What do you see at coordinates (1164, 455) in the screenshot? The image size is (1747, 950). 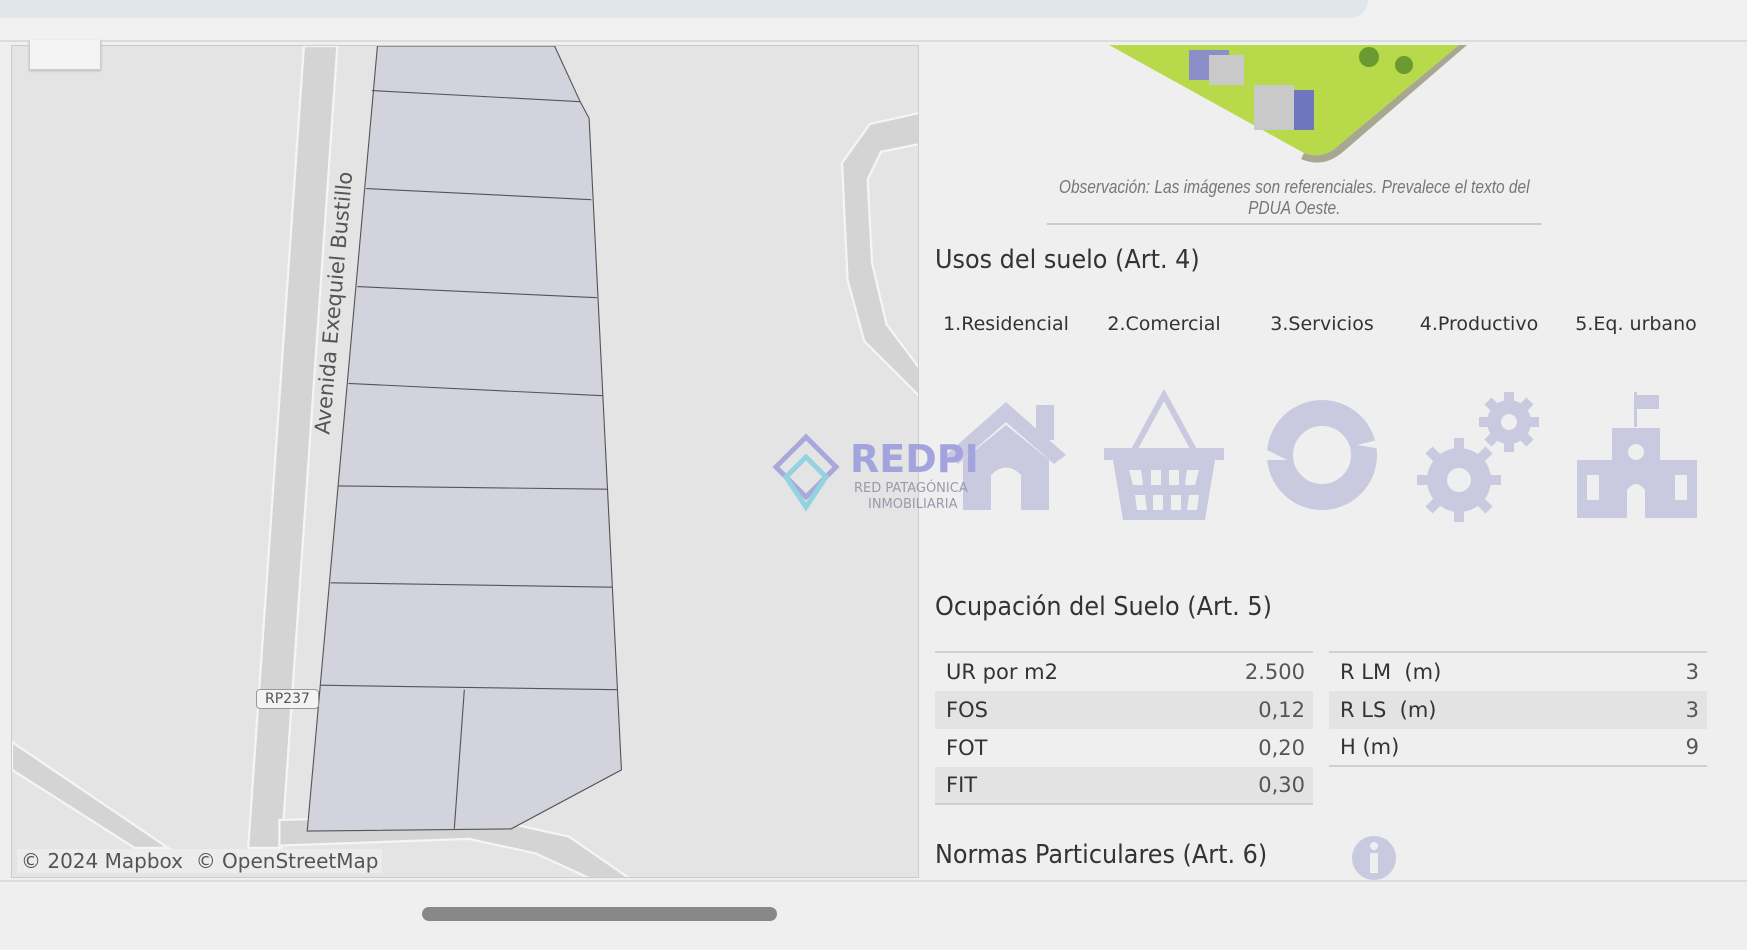 I see `basket-icon` at bounding box center [1164, 455].